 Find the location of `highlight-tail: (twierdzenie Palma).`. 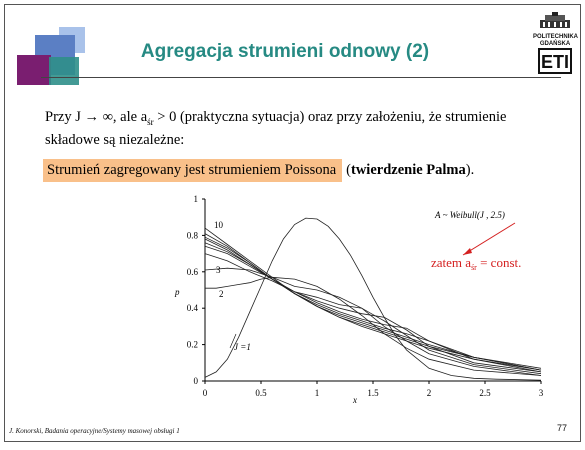

highlight-tail: (twierdzenie Palma). is located at coordinates (408, 170).